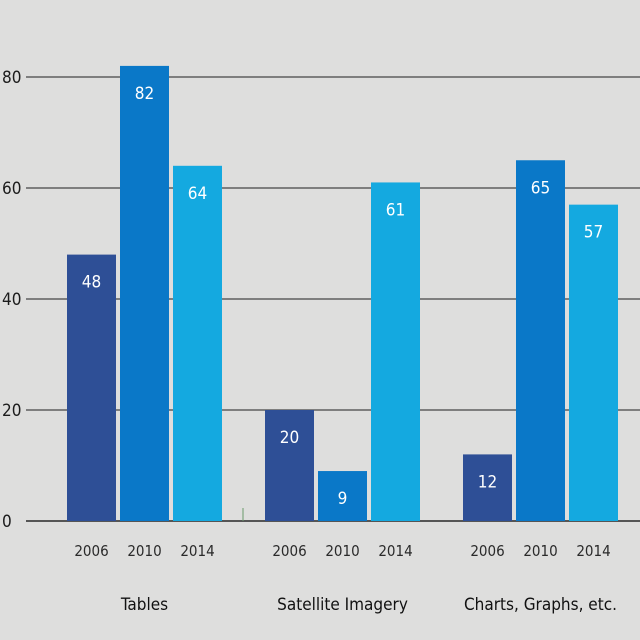  Describe the element at coordinates (289, 438) in the screenshot. I see `data-label: 20` at that location.